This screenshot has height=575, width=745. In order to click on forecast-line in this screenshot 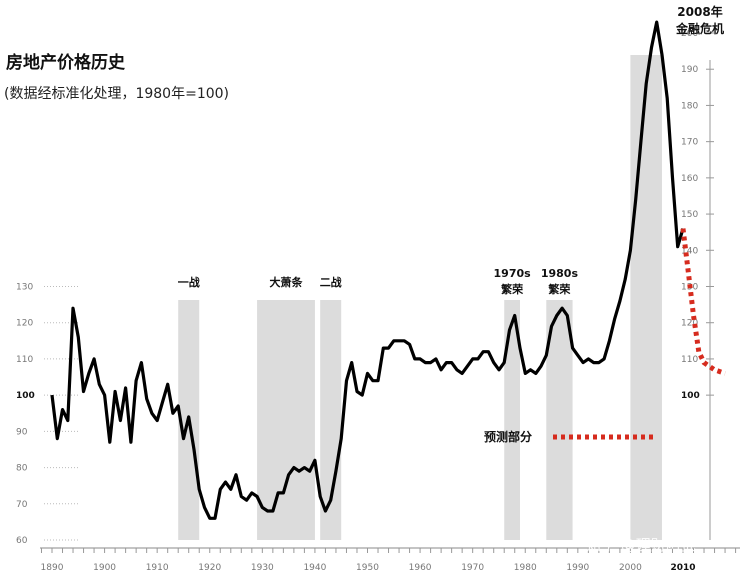, I will do `click(703, 302)`.